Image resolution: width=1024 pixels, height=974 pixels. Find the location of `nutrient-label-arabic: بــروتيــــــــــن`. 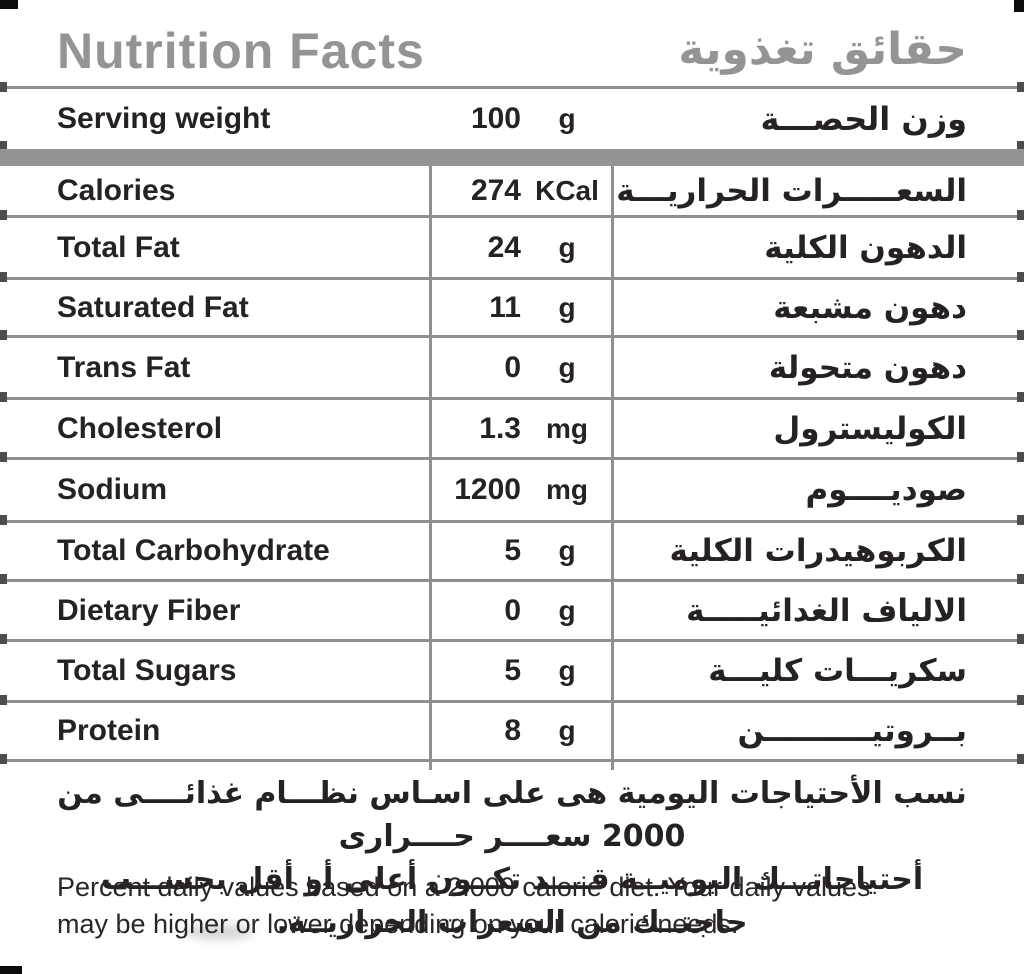

nutrient-label-arabic: بــروتيــــــــــن is located at coordinates (852, 731).